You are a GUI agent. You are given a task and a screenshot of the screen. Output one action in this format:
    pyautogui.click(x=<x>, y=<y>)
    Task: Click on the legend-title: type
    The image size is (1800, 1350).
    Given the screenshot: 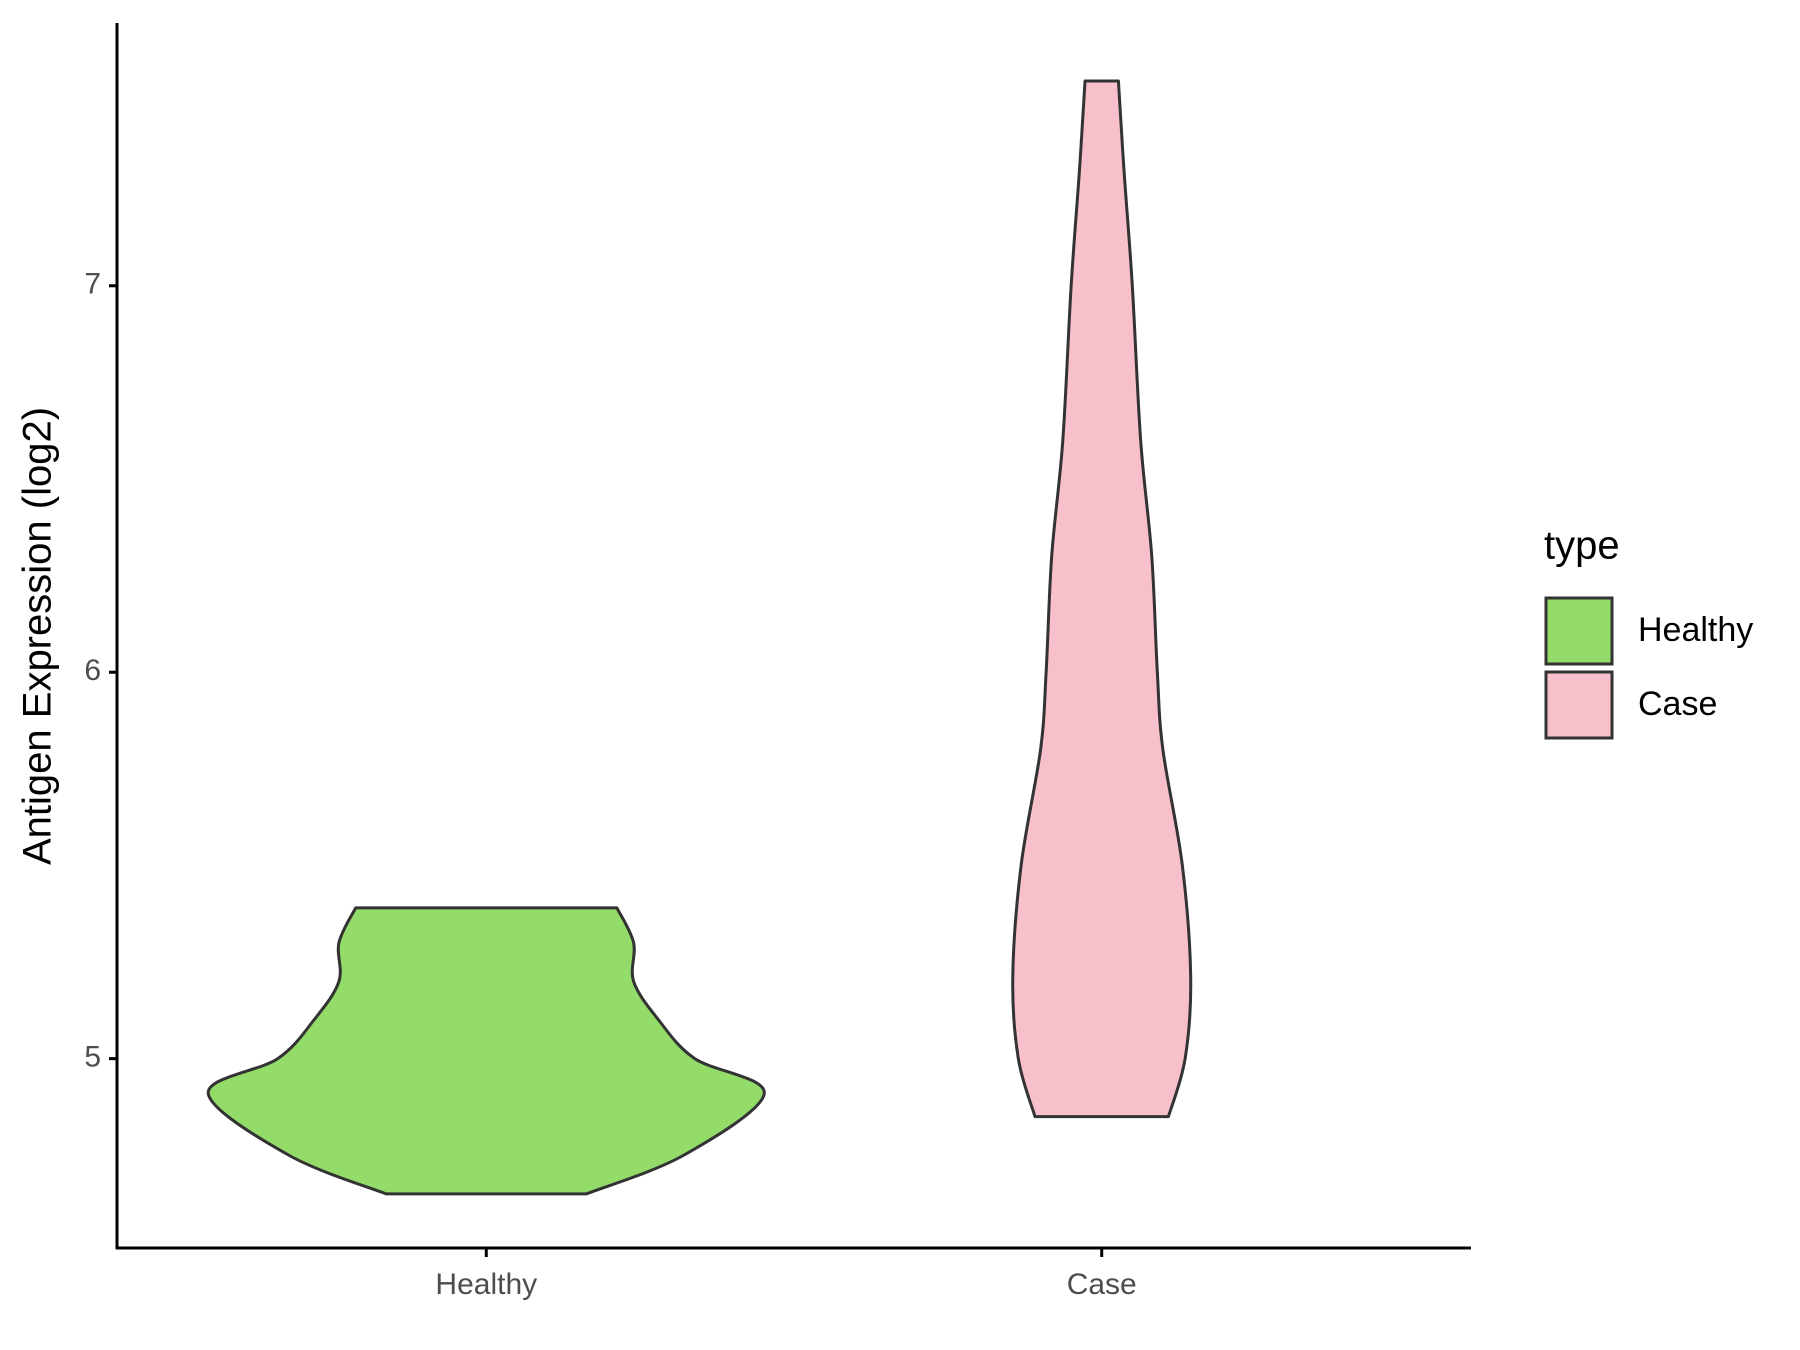 What is the action you would take?
    pyautogui.click(x=1582, y=546)
    